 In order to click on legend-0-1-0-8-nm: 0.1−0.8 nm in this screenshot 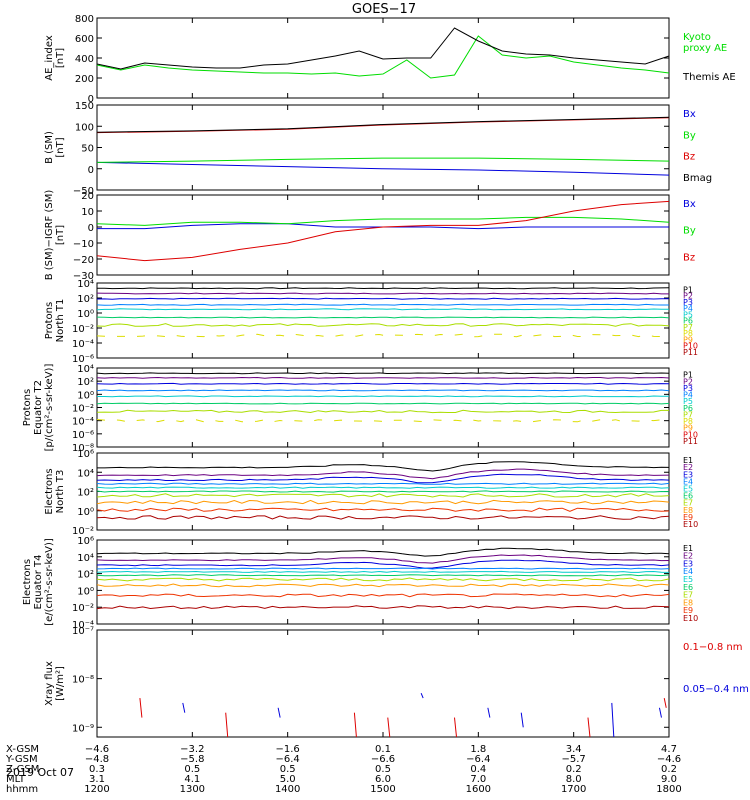, I will do `click(712, 647)`.